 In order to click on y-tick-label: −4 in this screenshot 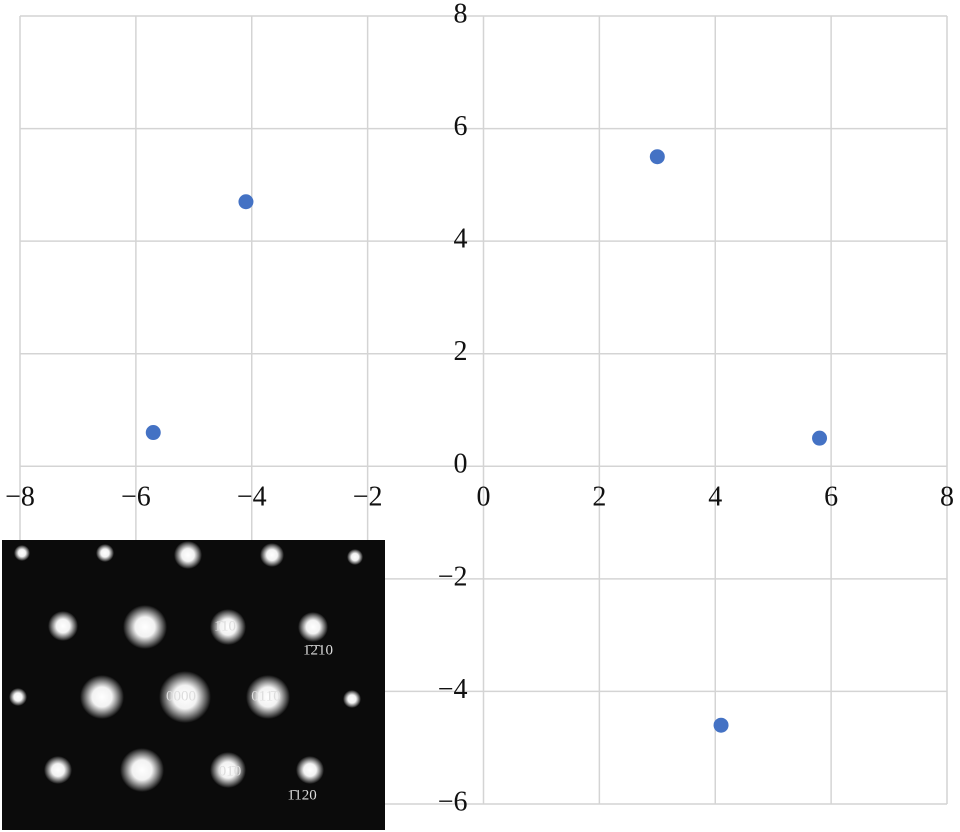, I will do `click(453, 689)`.